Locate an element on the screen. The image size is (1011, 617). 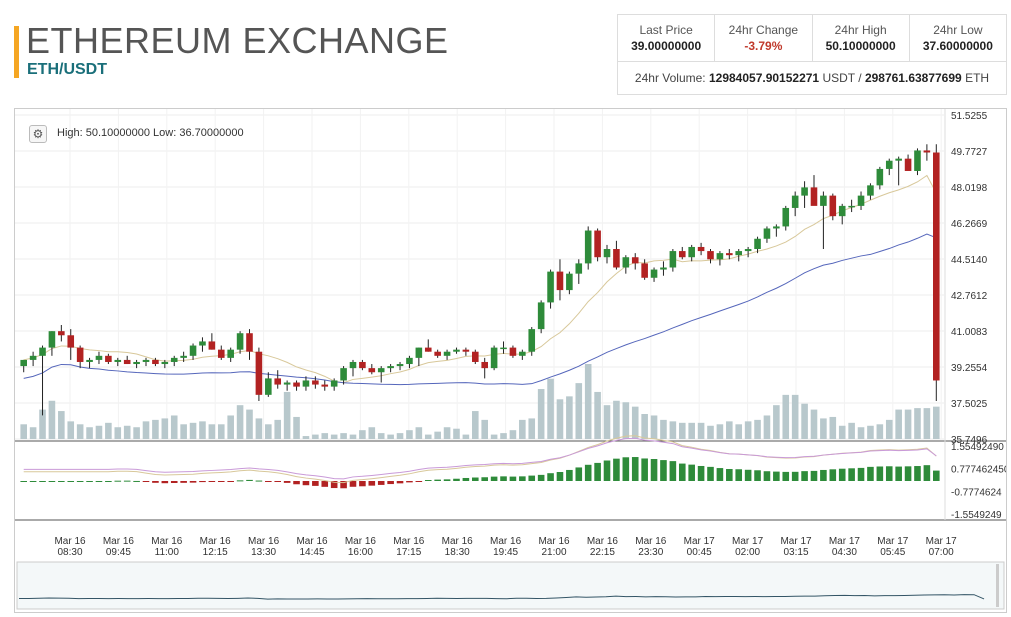
time-tick-time: 13:30 is located at coordinates (263, 552).